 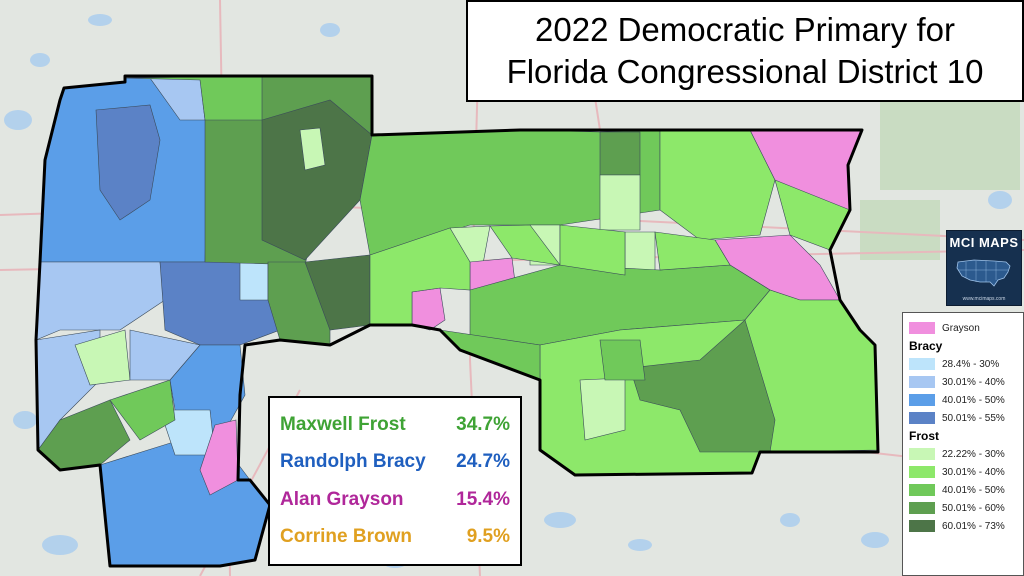 I want to click on result-row-frost: Maxwell Frost 34.7%, so click(x=395, y=425).